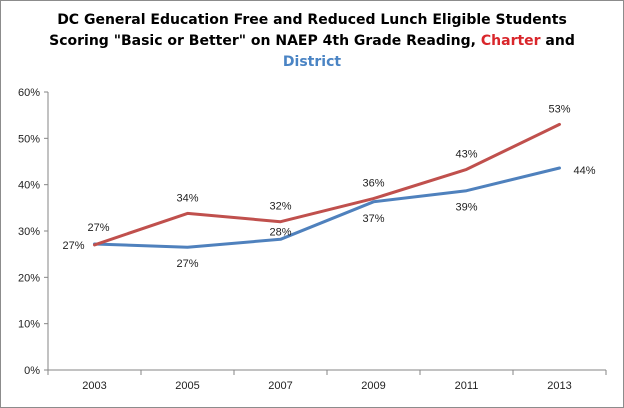 Image resolution: width=624 pixels, height=408 pixels. What do you see at coordinates (373, 219) in the screenshot?
I see `data-label-district: 37%` at bounding box center [373, 219].